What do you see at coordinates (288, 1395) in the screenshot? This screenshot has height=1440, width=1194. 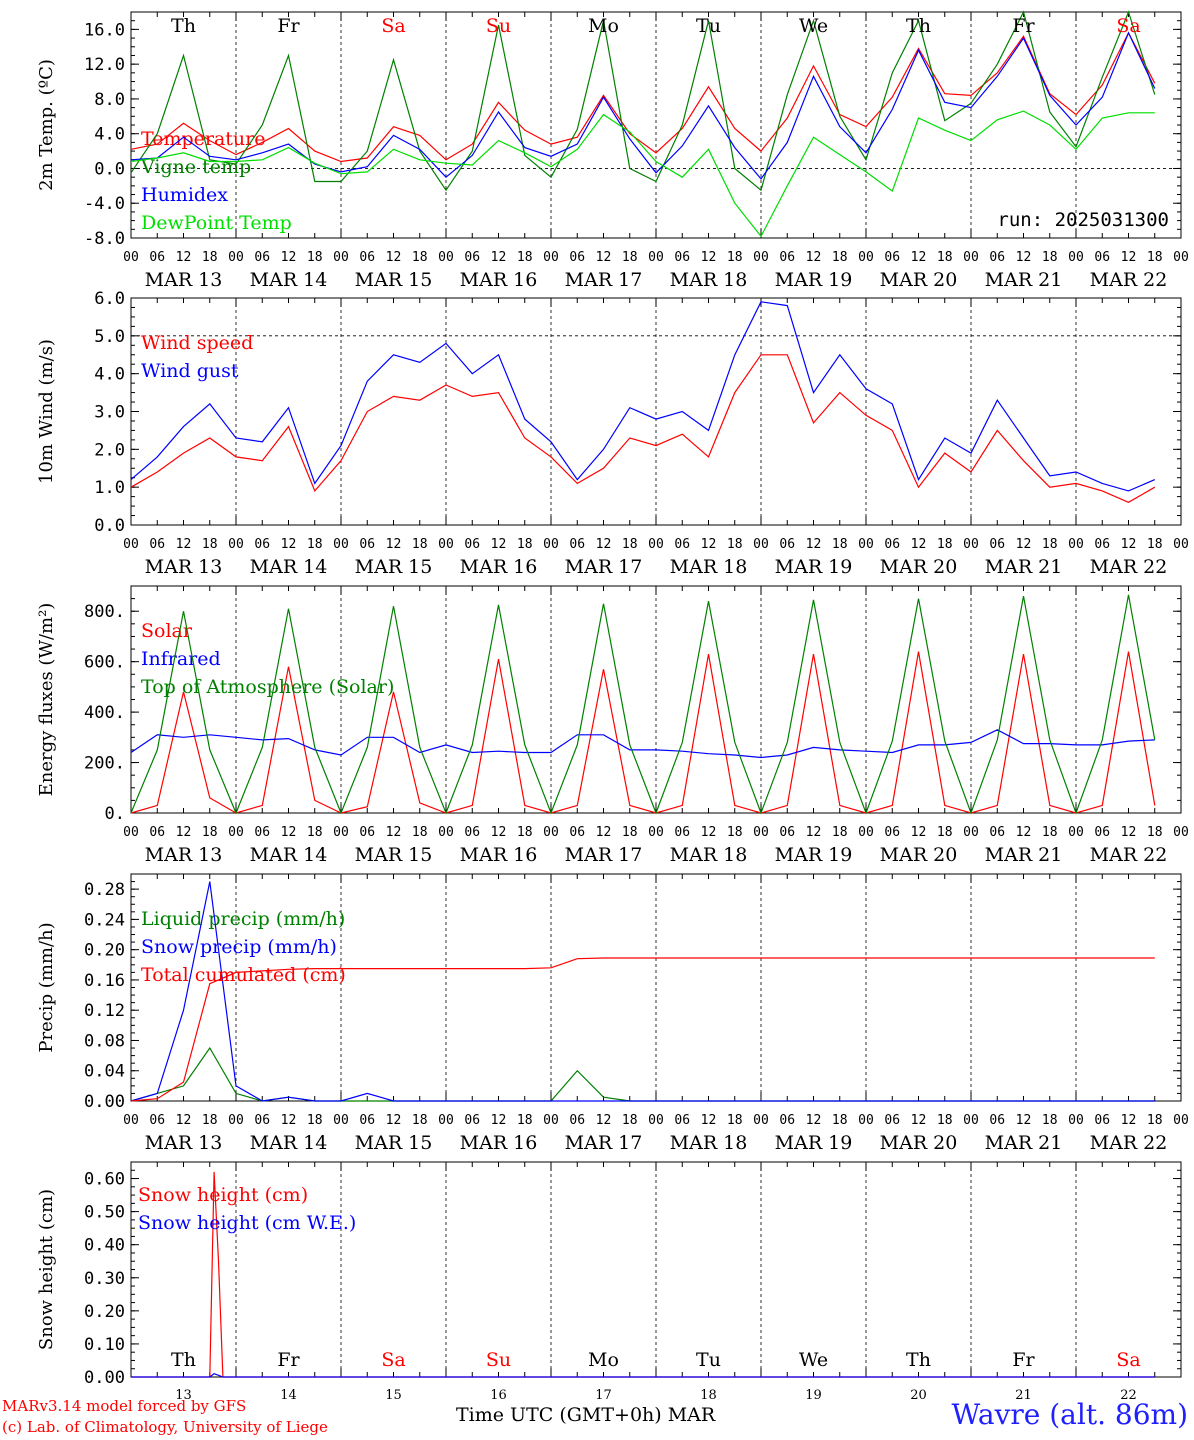 I see `day-number-label: 14` at bounding box center [288, 1395].